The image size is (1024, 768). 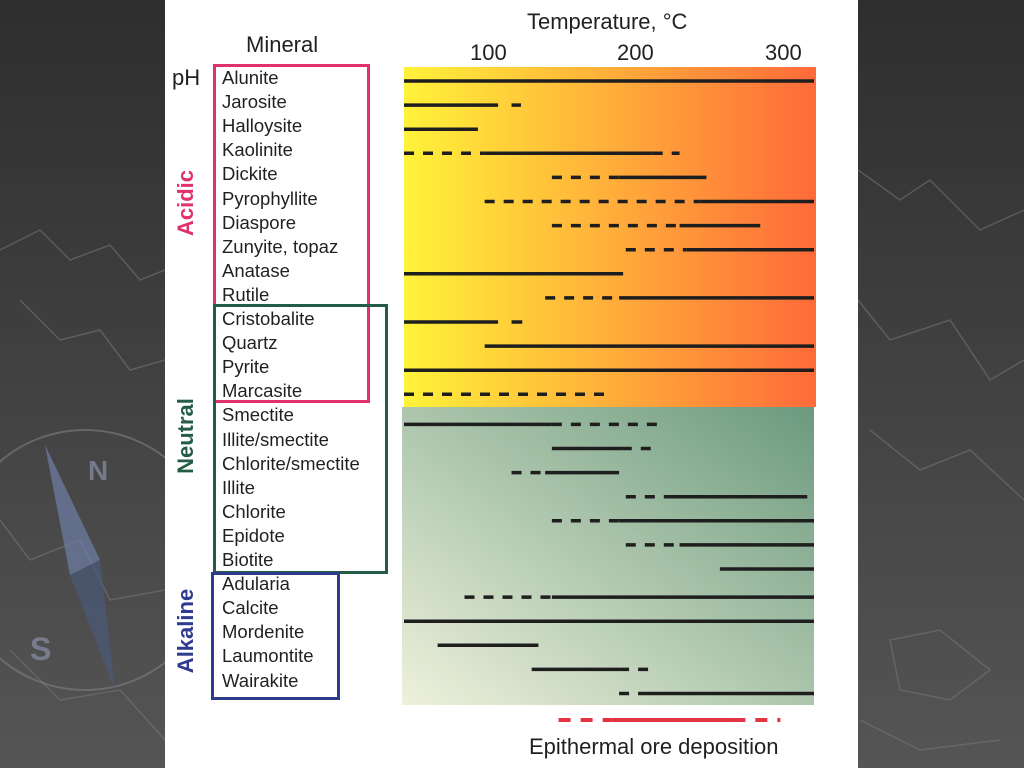 What do you see at coordinates (635, 52) in the screenshot?
I see `x-tick-label: 200` at bounding box center [635, 52].